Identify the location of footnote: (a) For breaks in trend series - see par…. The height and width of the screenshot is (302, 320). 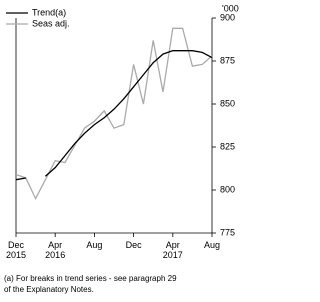
(90, 278).